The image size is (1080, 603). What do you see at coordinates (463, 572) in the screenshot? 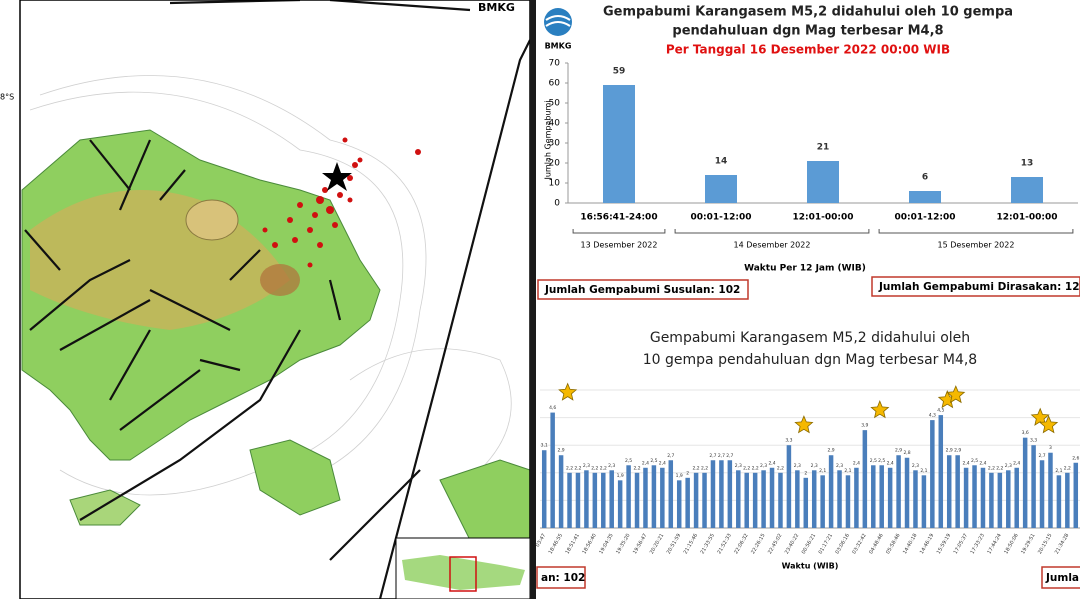
I see `inset-land` at bounding box center [463, 572].